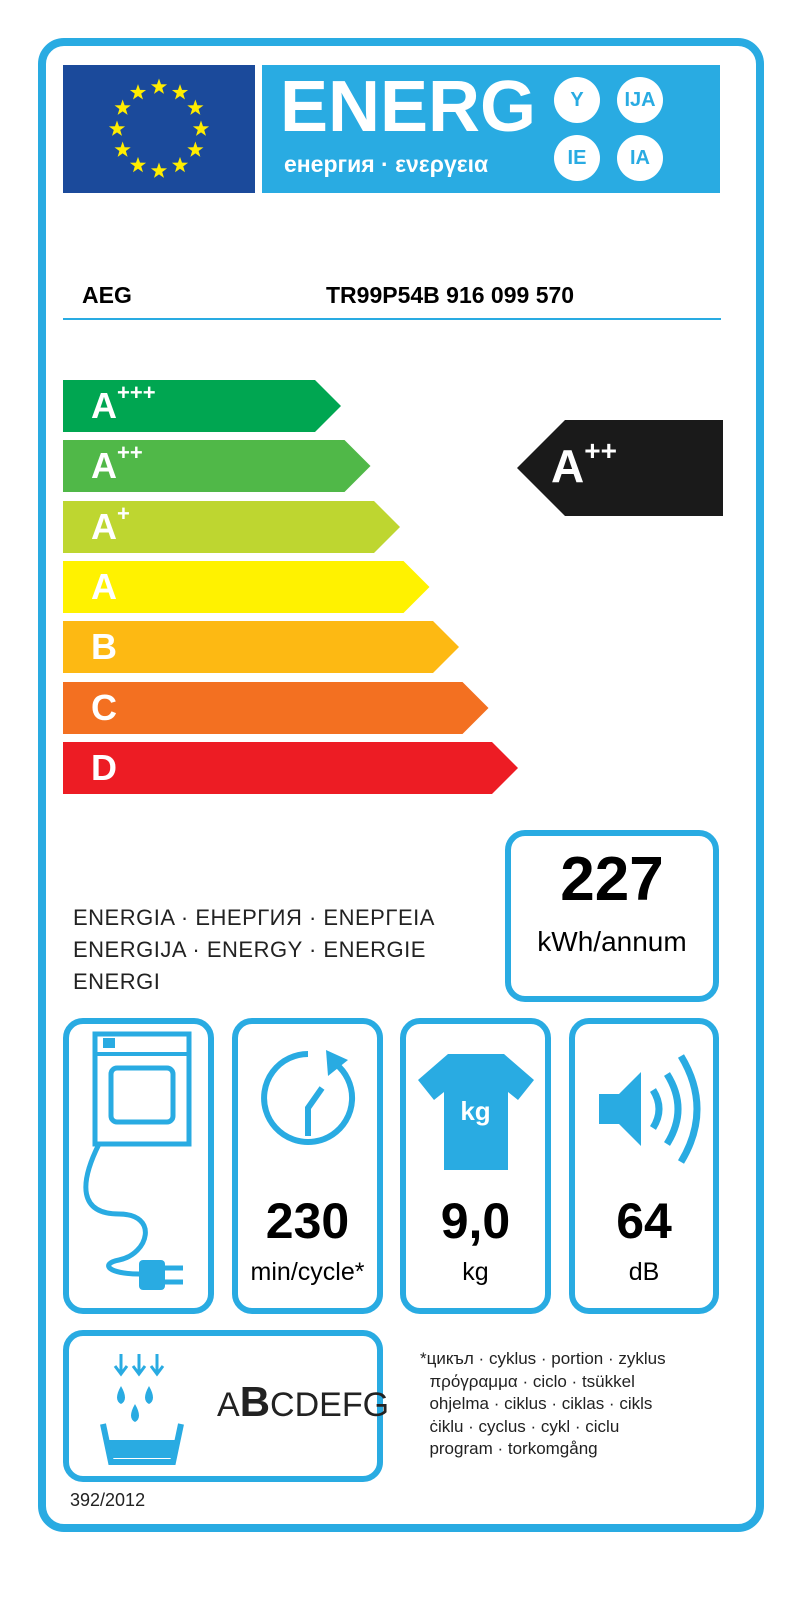 Image resolution: width=802 pixels, height=1603 pixels. Describe the element at coordinates (408, 107) in the screenshot. I see `energy-title: ENERG` at that location.